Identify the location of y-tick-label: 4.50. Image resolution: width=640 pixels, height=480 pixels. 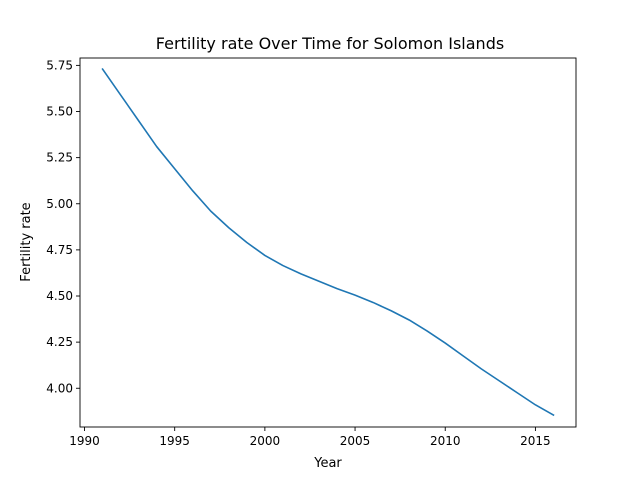
(59, 296).